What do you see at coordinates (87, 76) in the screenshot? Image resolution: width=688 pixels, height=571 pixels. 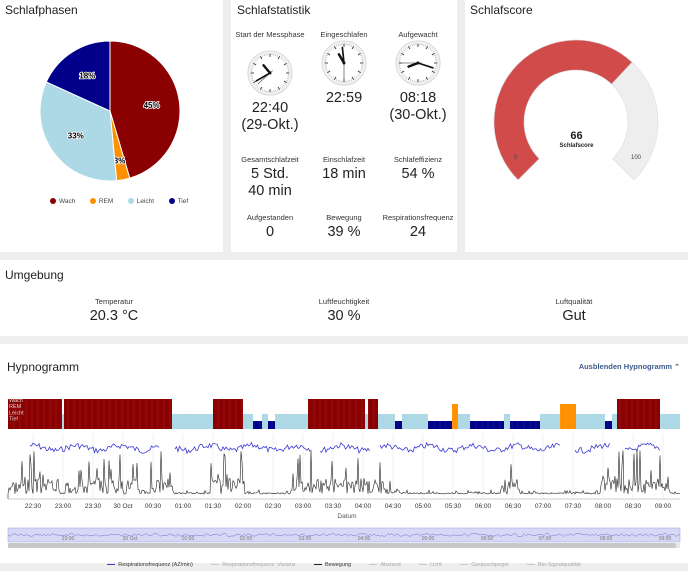 I see `pie-label-tief: 18%` at bounding box center [87, 76].